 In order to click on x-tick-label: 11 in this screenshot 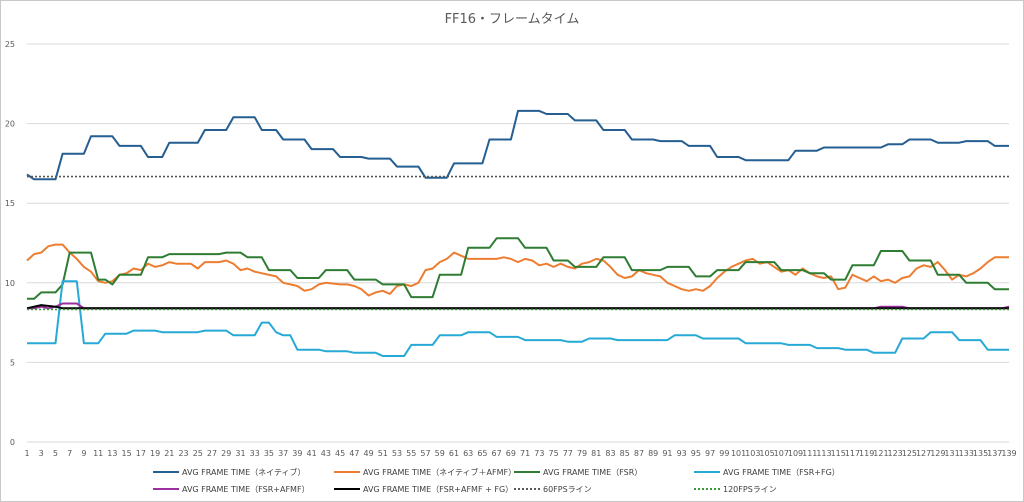, I will do `click(98, 453)`.